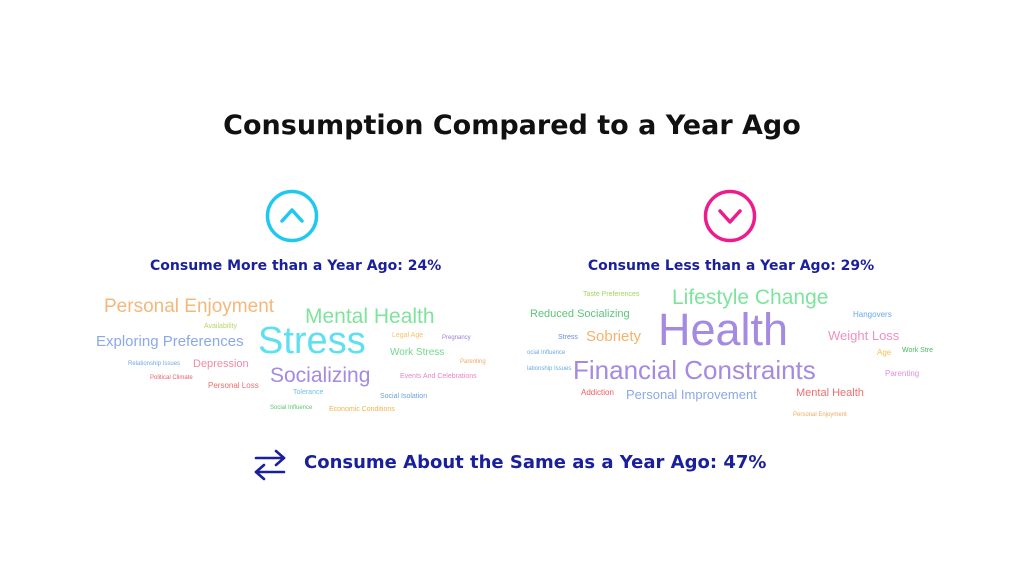 This screenshot has height=576, width=1024. What do you see at coordinates (750, 297) in the screenshot?
I see `cloud-word: Lifestyle Change` at bounding box center [750, 297].